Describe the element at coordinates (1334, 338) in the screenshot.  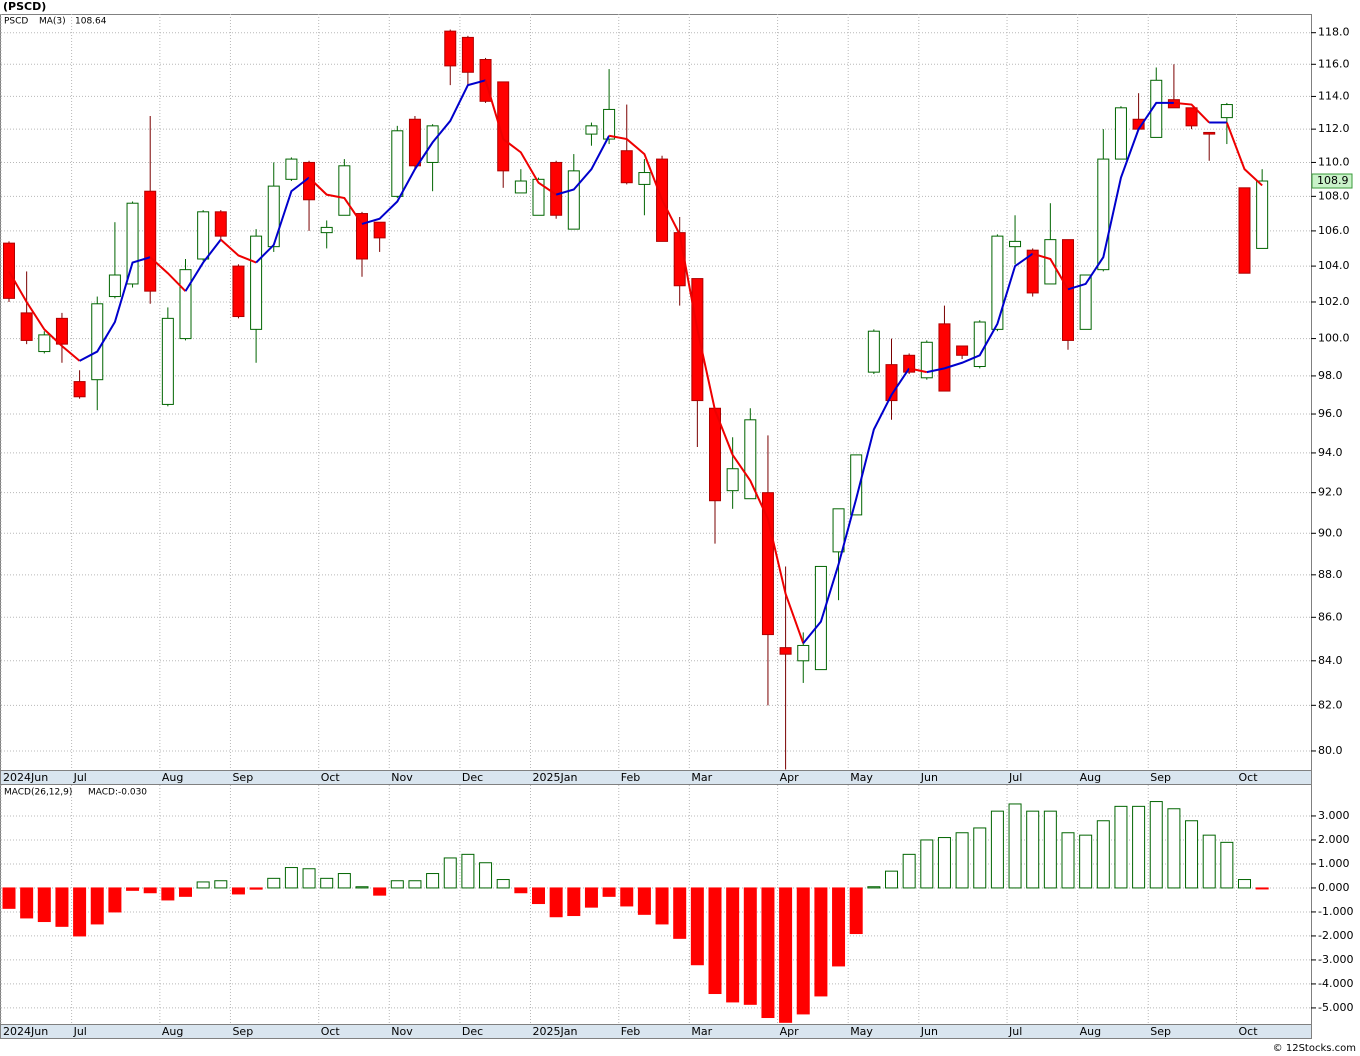
I see `y-tick-label: 100.0` at that location.